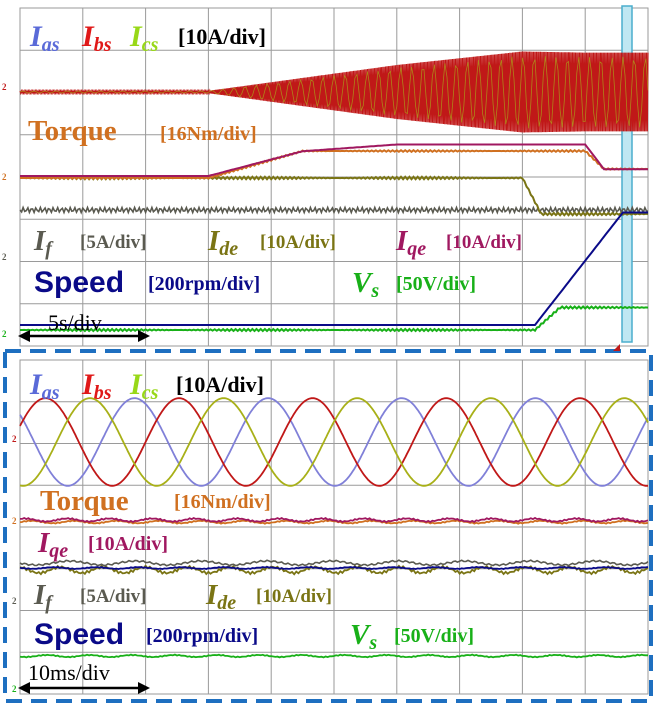 Image resolution: width=656 pixels, height=705 pixels. Describe the element at coordinates (72, 131) in the screenshot. I see `top-torque-label: Torque` at that location.